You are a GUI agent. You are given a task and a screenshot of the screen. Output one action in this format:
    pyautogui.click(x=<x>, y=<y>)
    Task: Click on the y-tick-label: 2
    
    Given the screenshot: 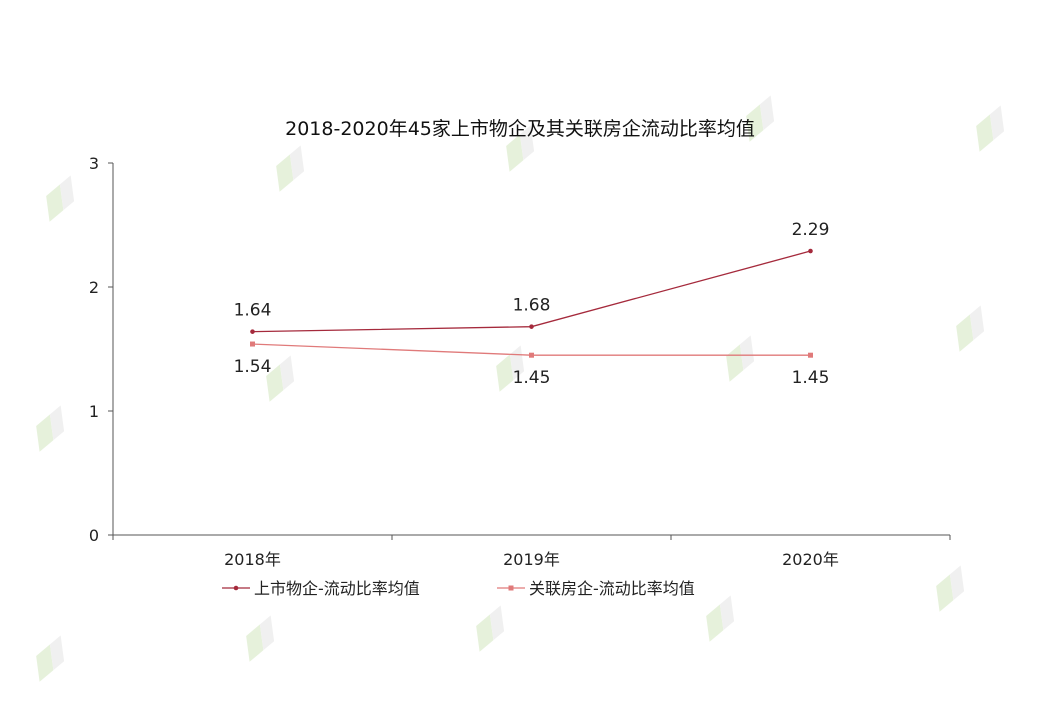 What is the action you would take?
    pyautogui.click(x=94, y=287)
    